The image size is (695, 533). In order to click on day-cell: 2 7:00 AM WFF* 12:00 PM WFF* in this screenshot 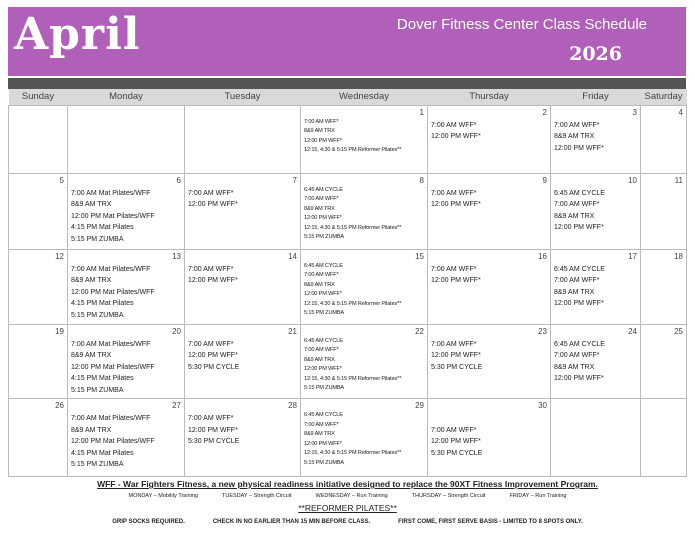, I will do `click(489, 139)`.